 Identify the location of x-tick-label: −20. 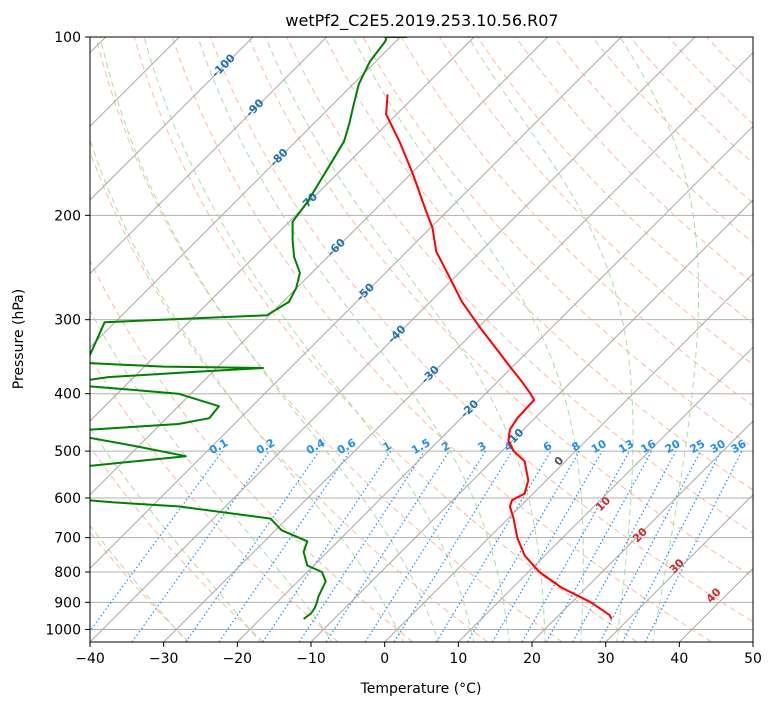
(238, 659).